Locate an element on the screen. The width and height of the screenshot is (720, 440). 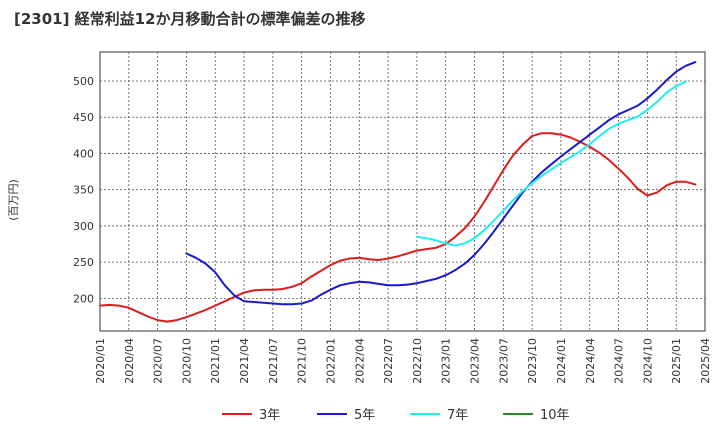
y-tick-label: 500 is located at coordinates (83, 81).